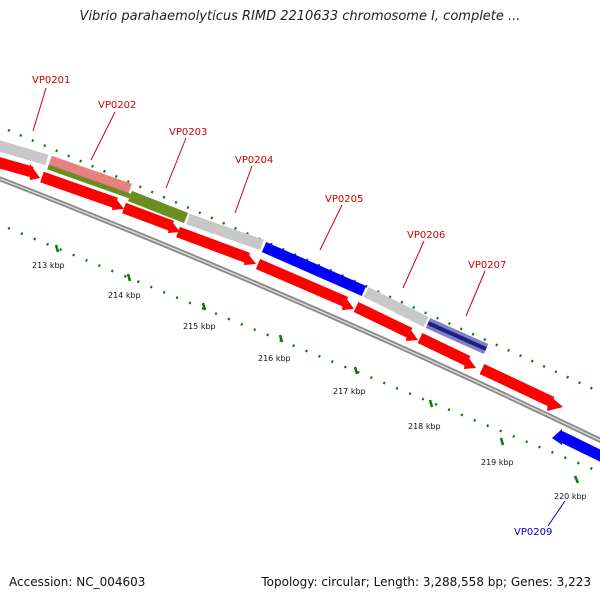 This screenshot has height=600, width=600. I want to click on feature-block-navy-core, so click(457, 336).